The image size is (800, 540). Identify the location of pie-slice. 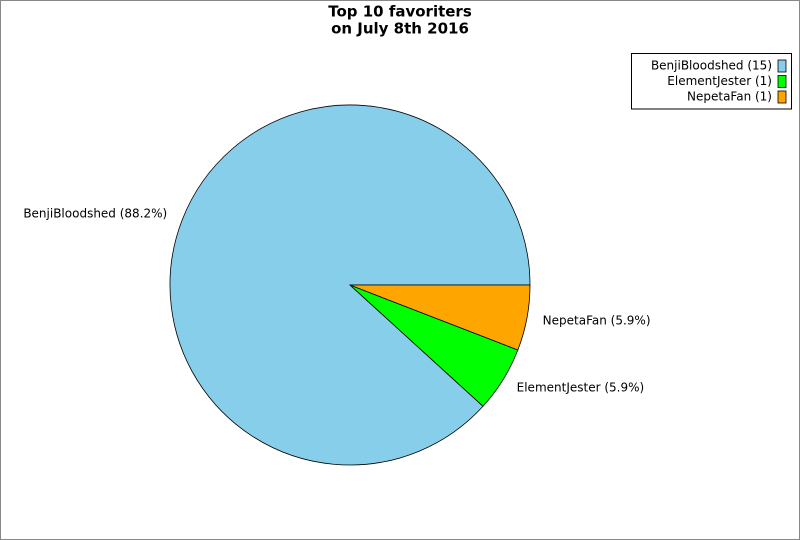
(440, 317).